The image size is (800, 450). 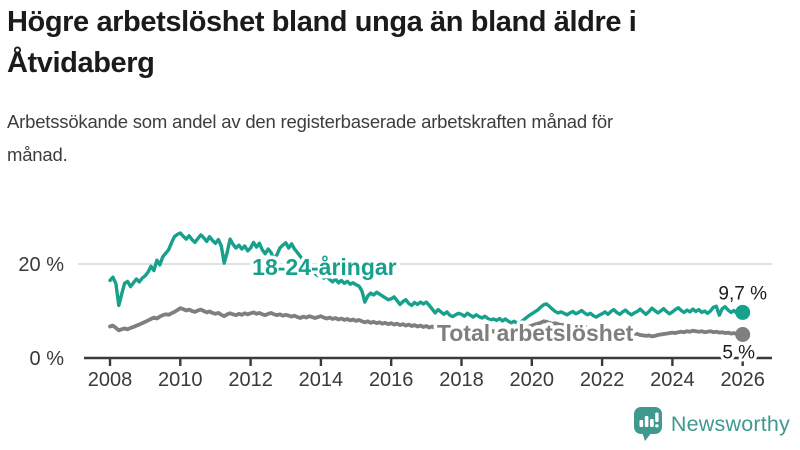 I want to click on newsworthy-logo: Newsworthy, so click(x=711, y=424).